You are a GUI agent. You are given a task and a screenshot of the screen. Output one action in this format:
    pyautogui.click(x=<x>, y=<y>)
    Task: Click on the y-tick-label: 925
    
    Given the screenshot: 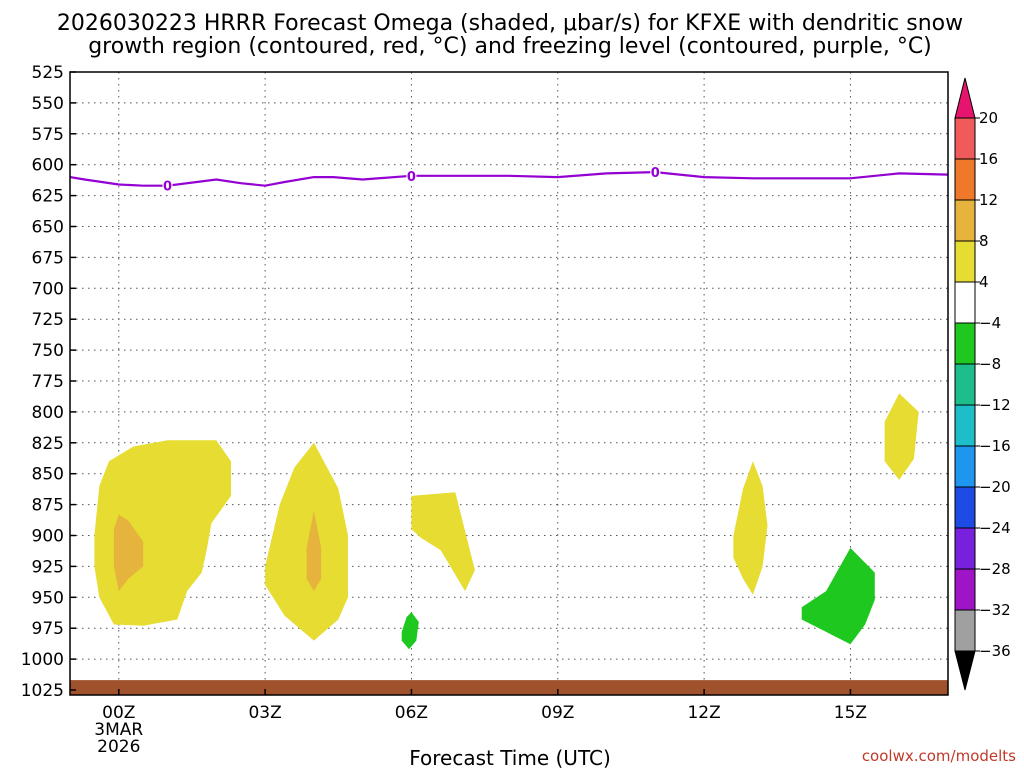 What is the action you would take?
    pyautogui.click(x=48, y=567)
    